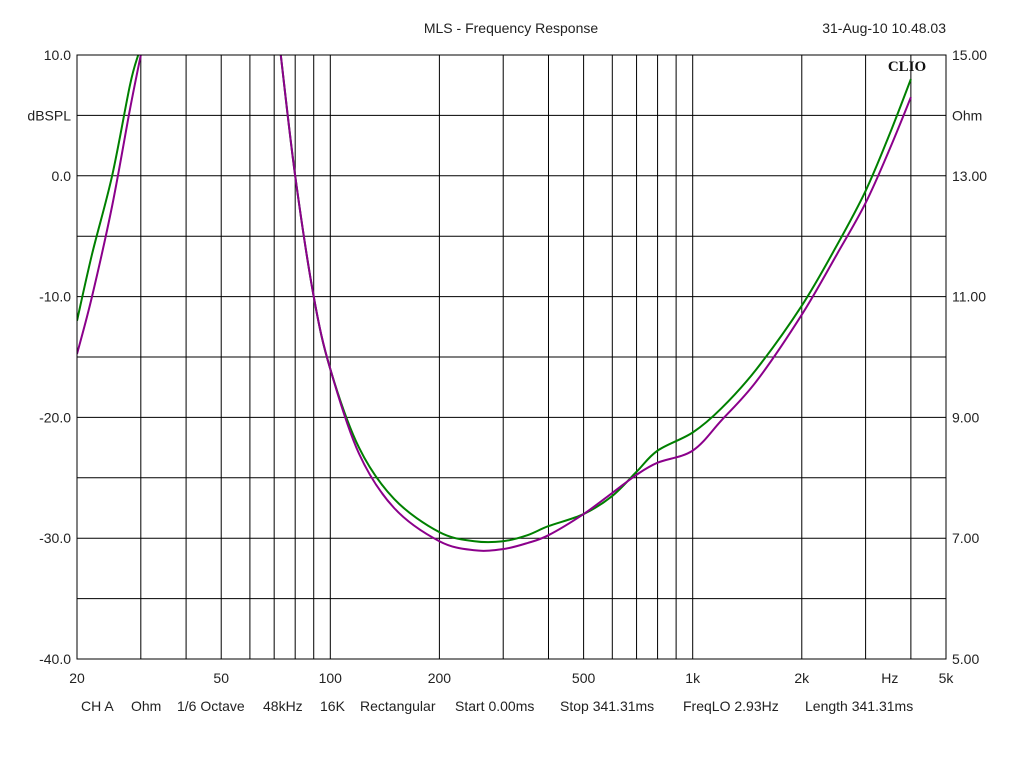 This screenshot has height=768, width=1024. Describe the element at coordinates (77, 678) in the screenshot. I see `x-tick-label: 20` at that location.